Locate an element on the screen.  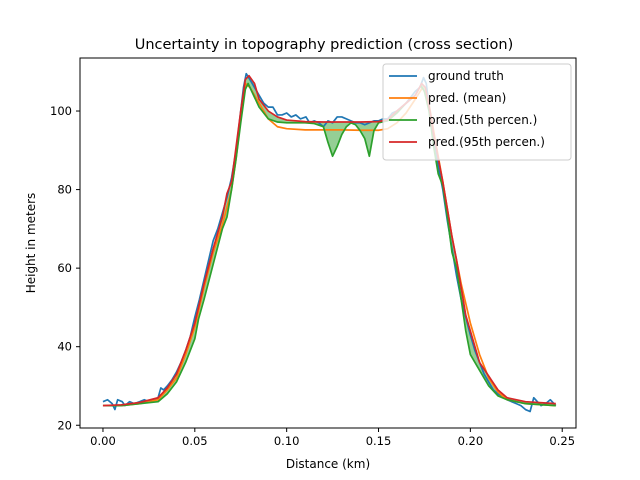
y-axis-label: Height in meters is located at coordinates (31, 243).